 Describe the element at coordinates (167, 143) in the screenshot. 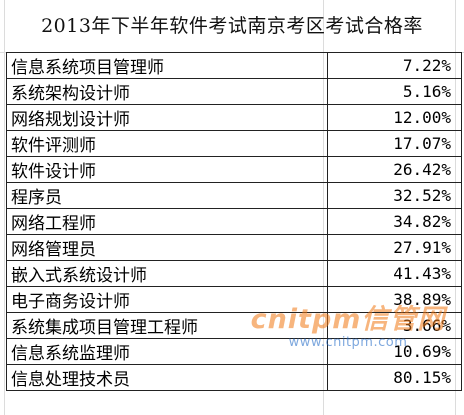

I see `exam-name-cell: 软件评测师` at that location.